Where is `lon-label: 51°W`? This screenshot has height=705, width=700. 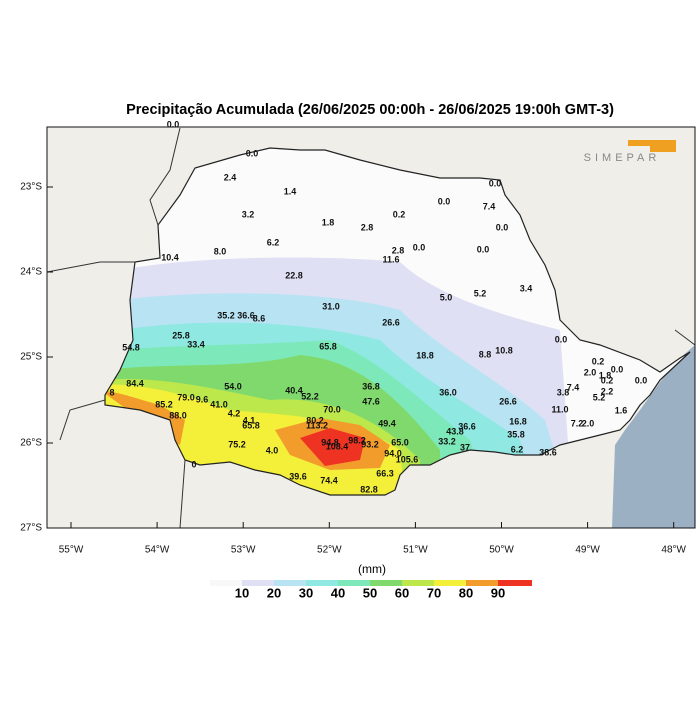 lon-label: 51°W is located at coordinates (415, 550).